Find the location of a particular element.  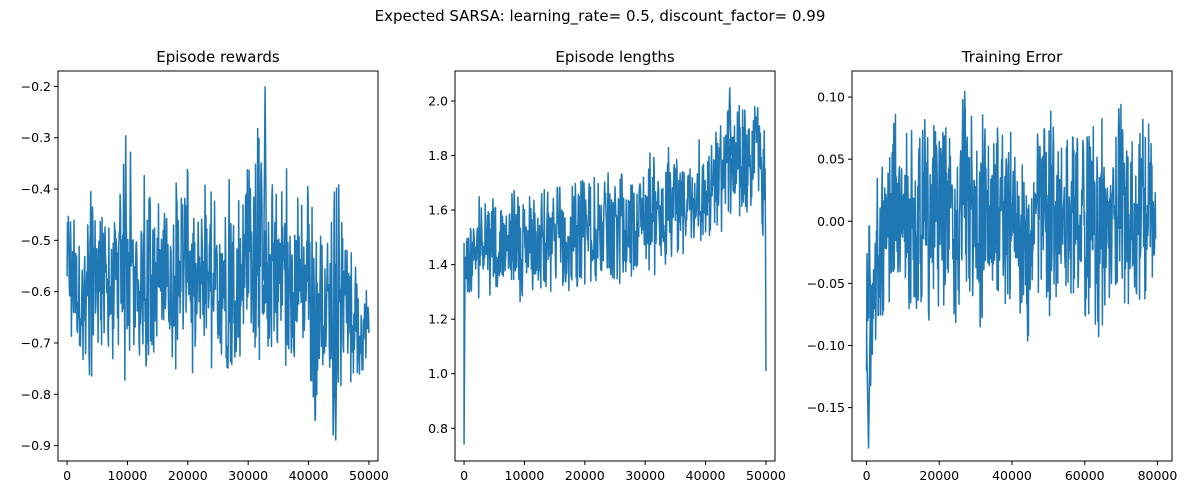

series-line-training-error is located at coordinates (1011, 242).